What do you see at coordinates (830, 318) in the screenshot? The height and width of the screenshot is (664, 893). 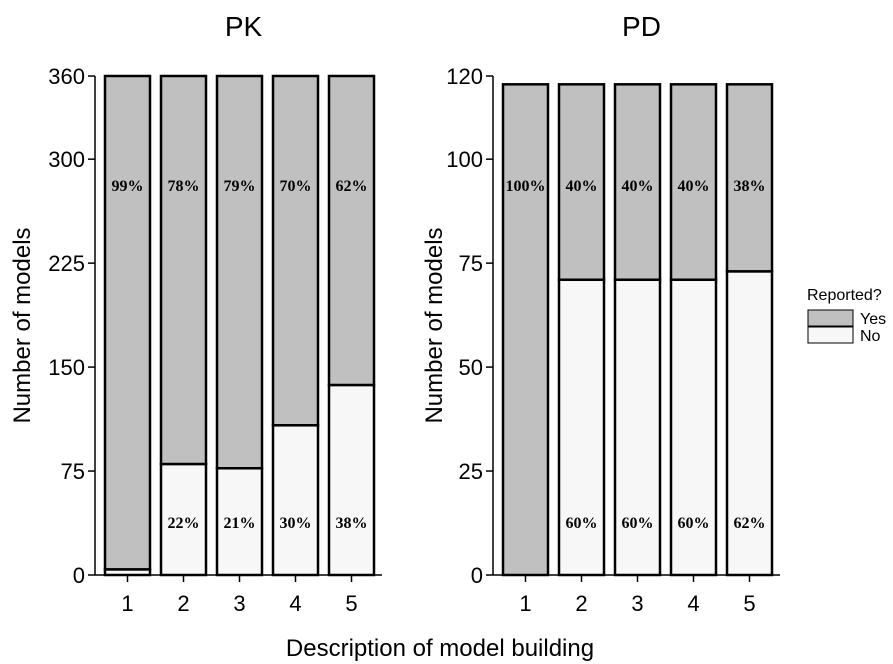 I see `legend-swatch-yes` at bounding box center [830, 318].